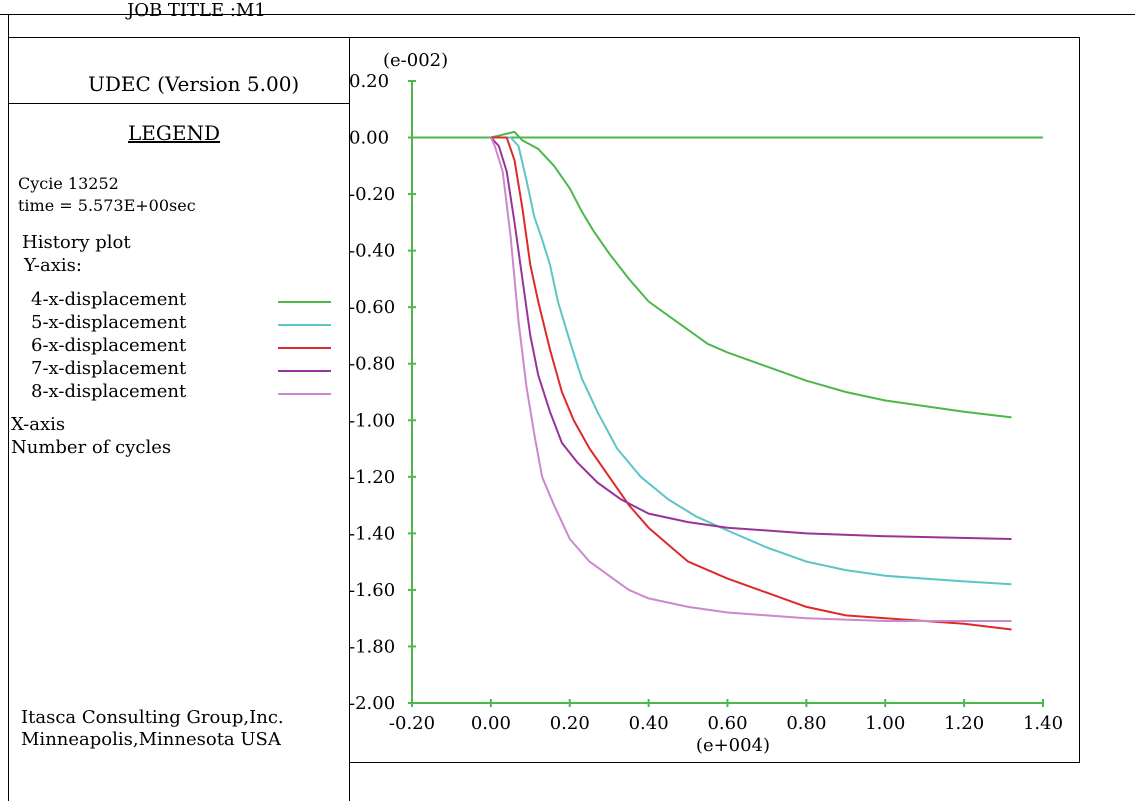  What do you see at coordinates (885, 723) in the screenshot?
I see `x-tick-label: 1.00` at bounding box center [885, 723].